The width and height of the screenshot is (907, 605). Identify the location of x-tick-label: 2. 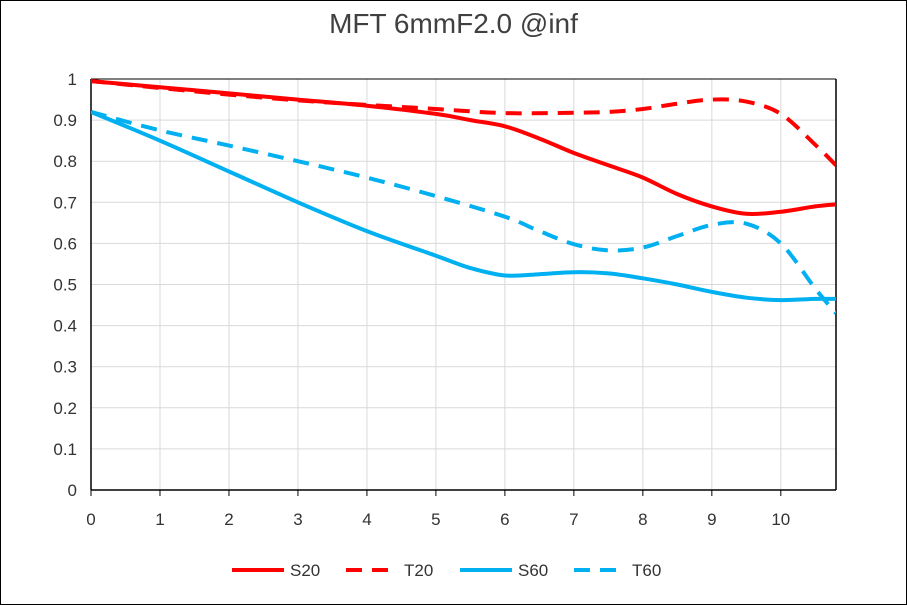
(228, 519).